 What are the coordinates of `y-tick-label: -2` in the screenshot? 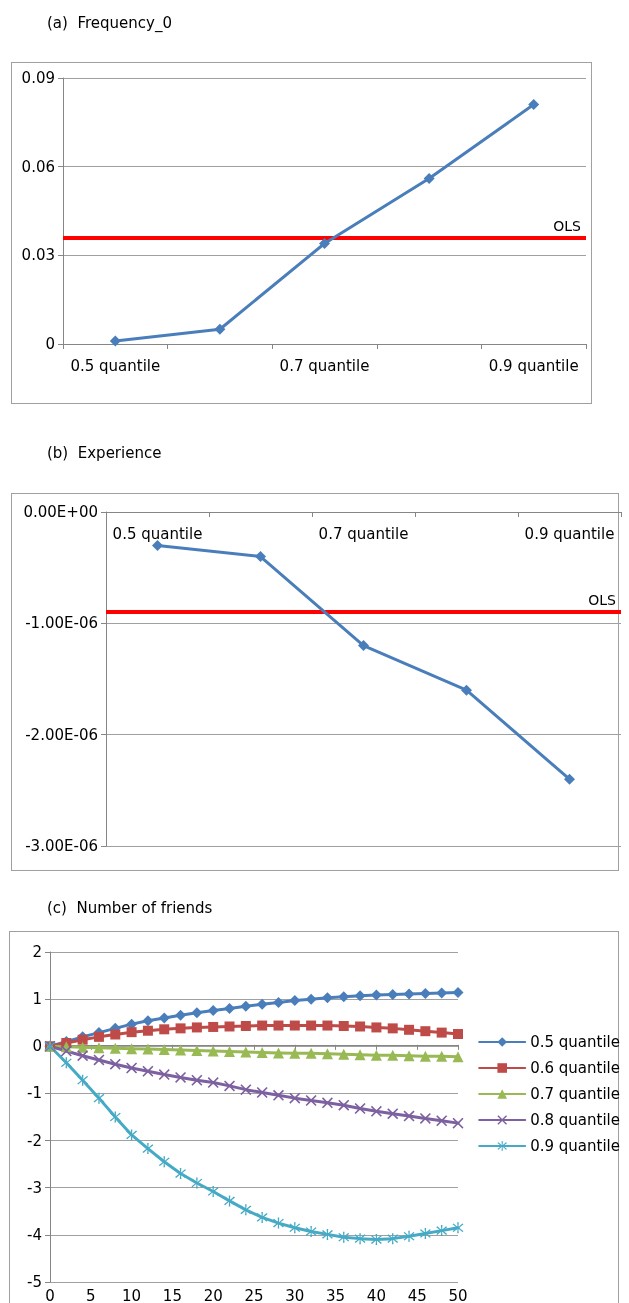 It's located at (34, 1140).